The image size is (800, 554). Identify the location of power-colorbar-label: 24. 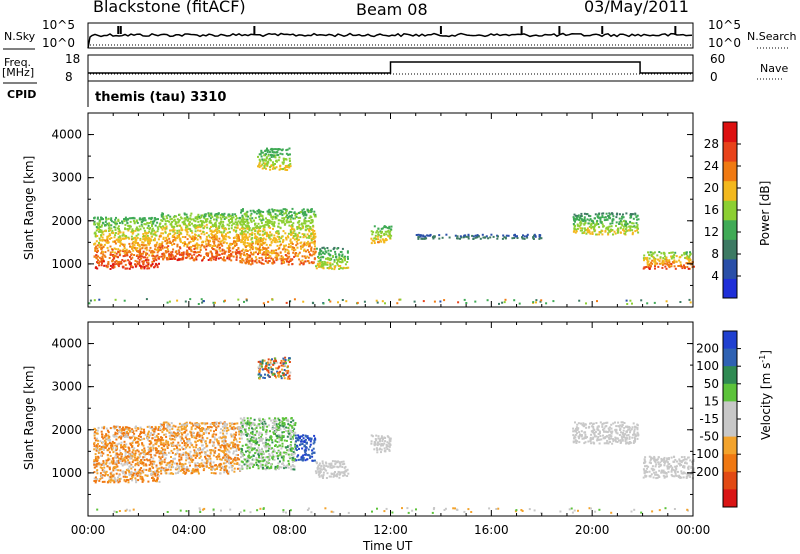
(711, 166).